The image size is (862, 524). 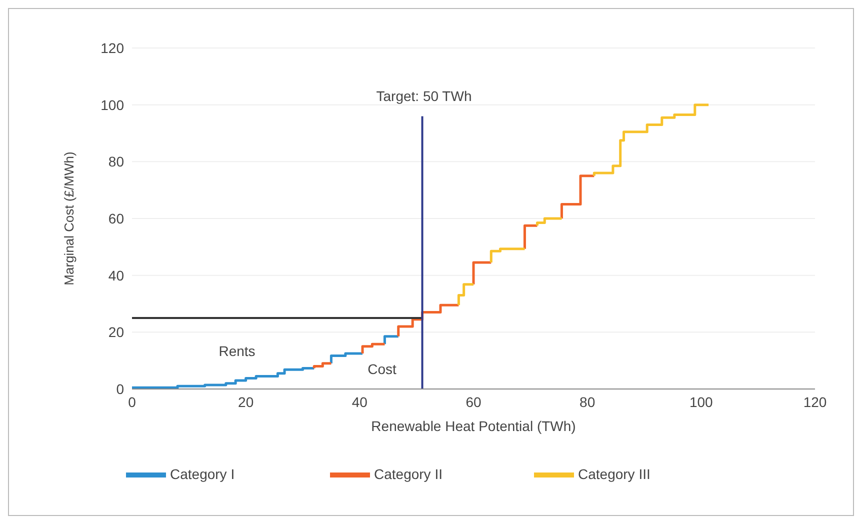 I want to click on x-tick-label: 120, so click(x=815, y=402).